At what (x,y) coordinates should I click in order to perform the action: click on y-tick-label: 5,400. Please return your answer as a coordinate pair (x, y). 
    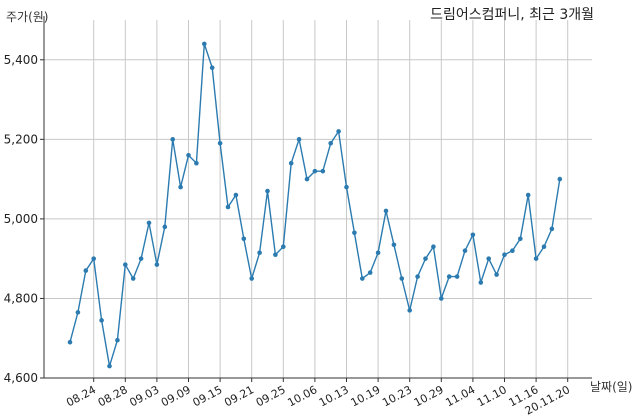
    Looking at the image, I should click on (21, 60).